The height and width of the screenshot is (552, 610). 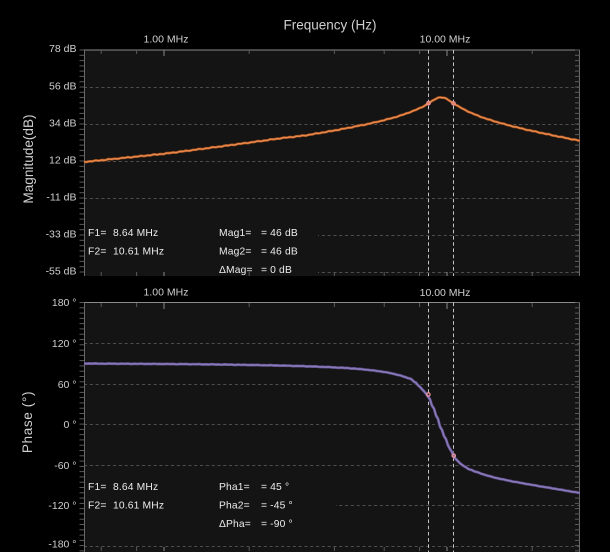 I want to click on svg-text: -120 °, so click(x=62, y=506).